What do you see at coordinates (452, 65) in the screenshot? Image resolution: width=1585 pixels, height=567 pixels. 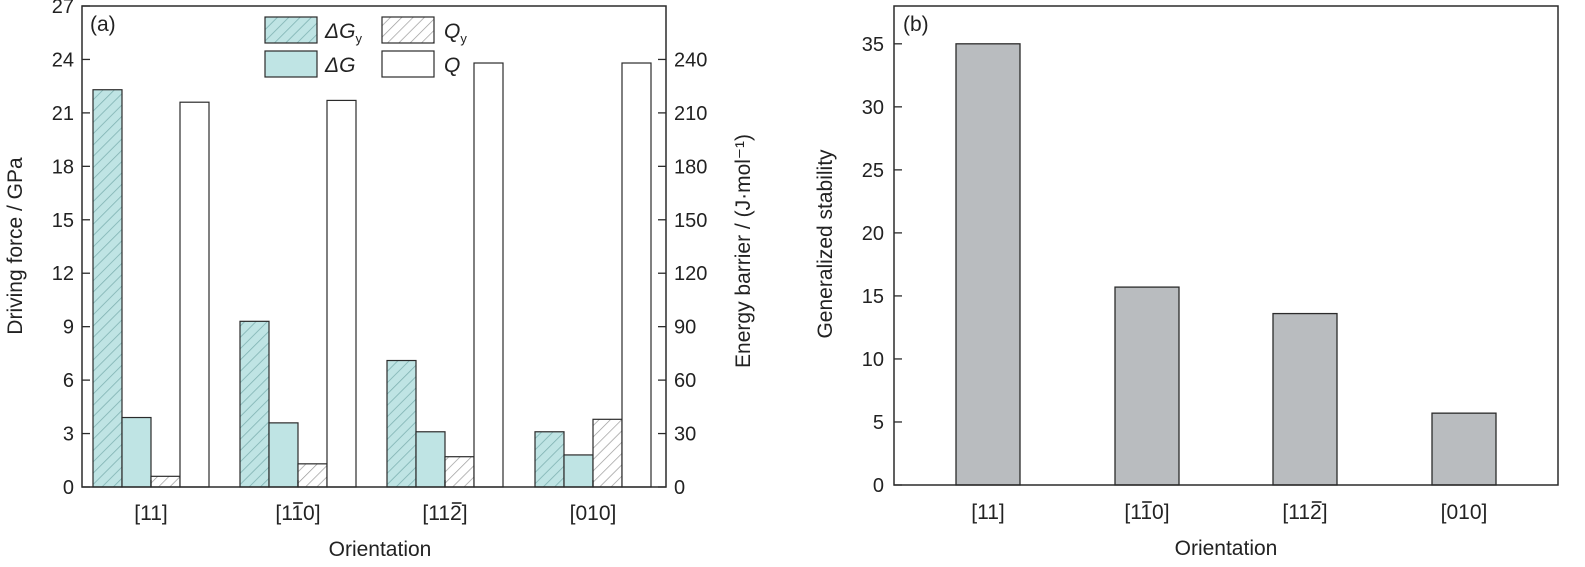 I see `legend-label-q: Q` at bounding box center [452, 65].